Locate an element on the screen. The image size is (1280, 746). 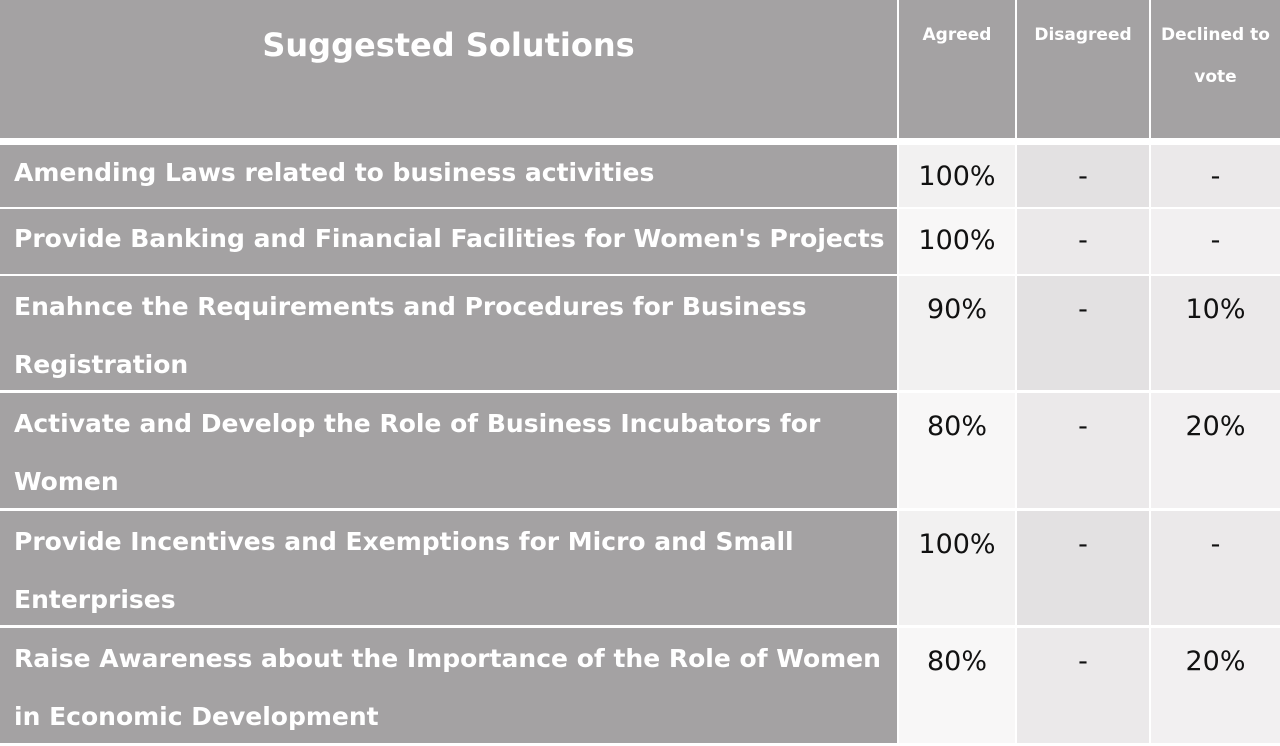
table-title: Suggested Solutions is located at coordinates (448, 69).